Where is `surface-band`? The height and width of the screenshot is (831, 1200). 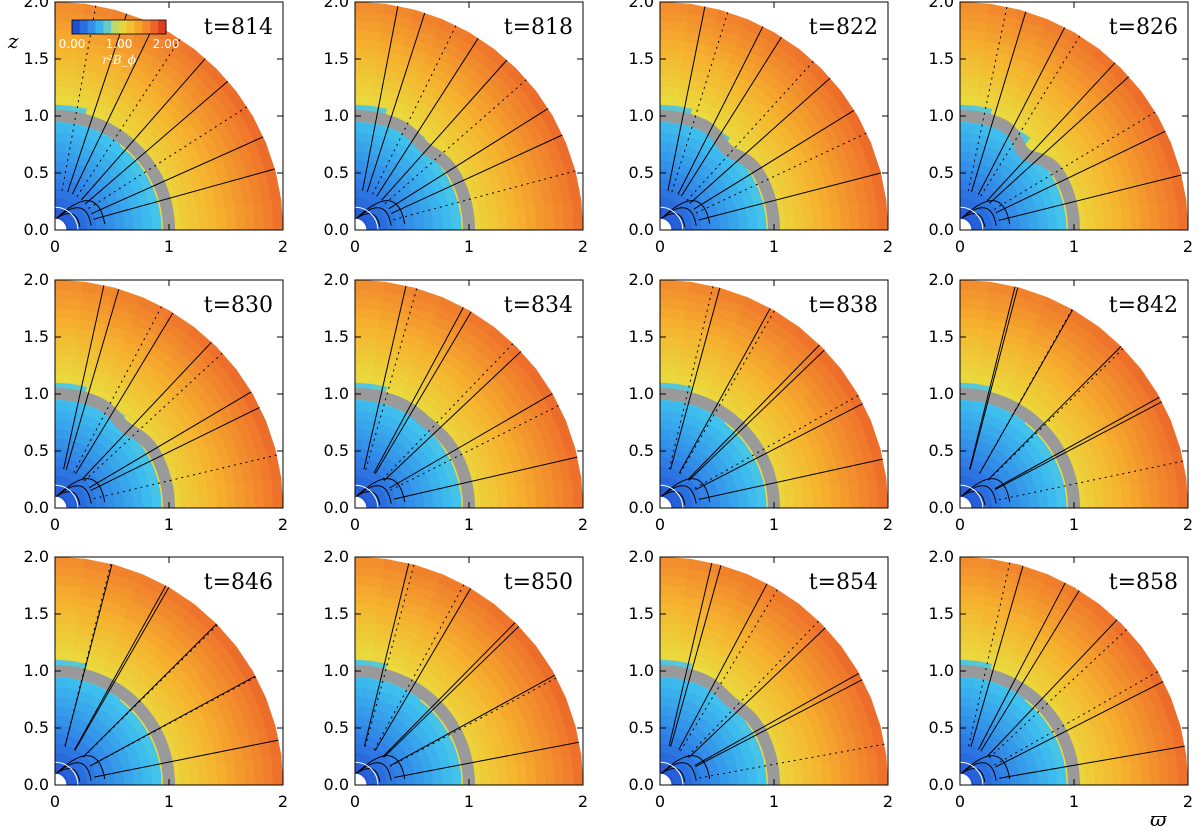
surface-band is located at coordinates (1020, 170).